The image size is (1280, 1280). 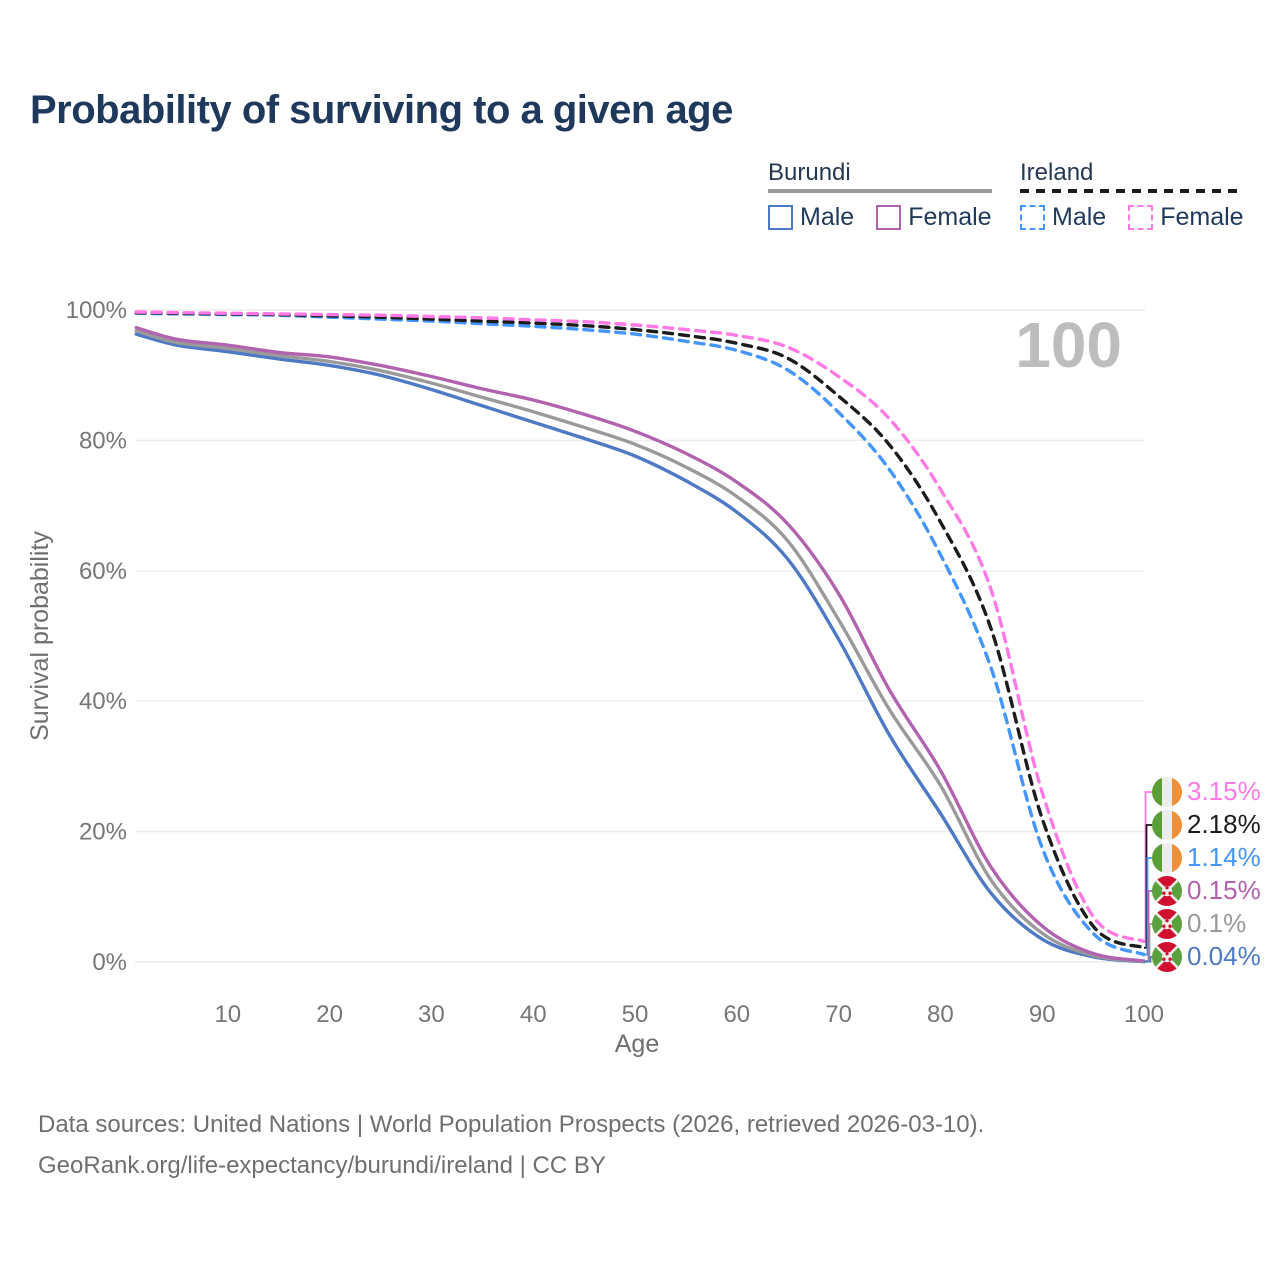 I want to click on x-tick-label: 20, so click(x=329, y=1014).